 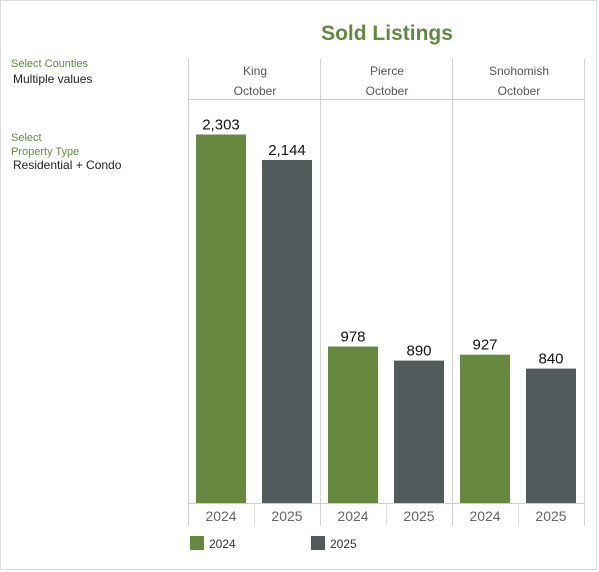 I want to click on counties-filter-label: Select Counties, so click(x=50, y=64).